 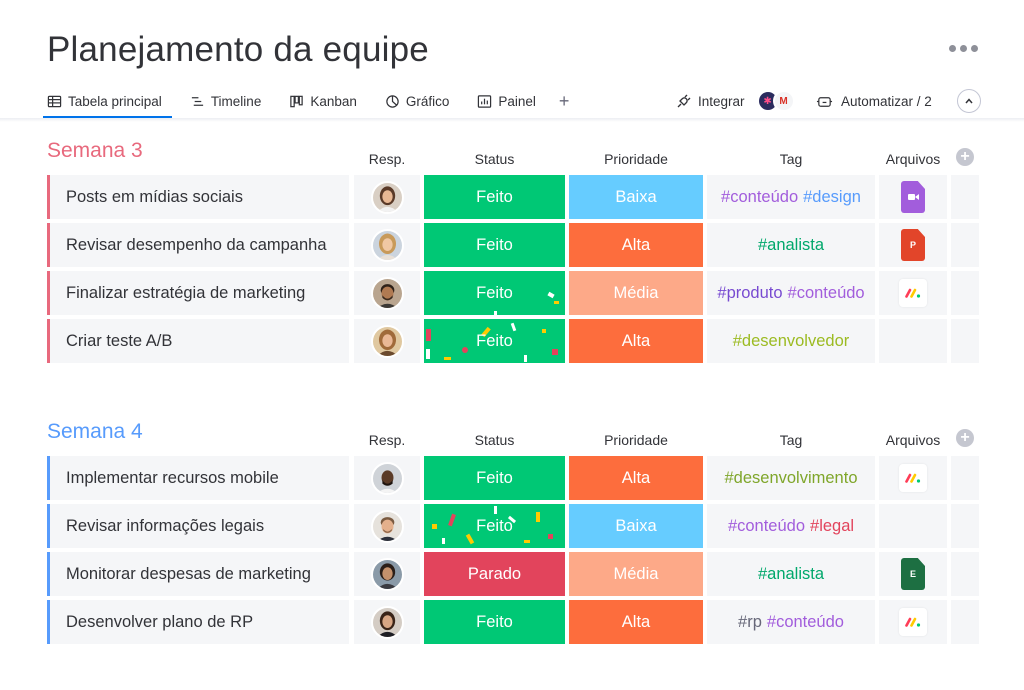 I want to click on collapse-header-button, so click(x=969, y=101).